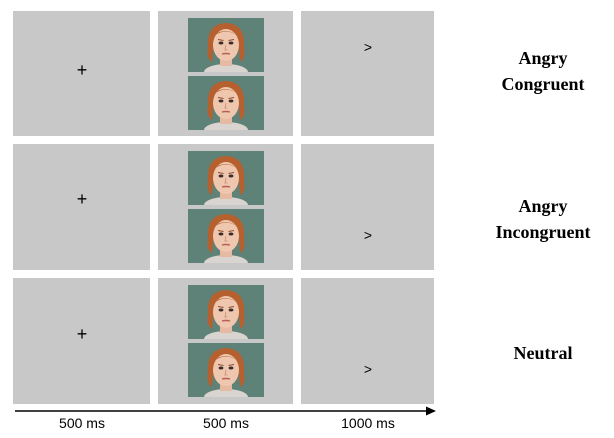 Image resolution: width=614 pixels, height=438 pixels. I want to click on duration-label-probe: 1000 ms, so click(368, 423).